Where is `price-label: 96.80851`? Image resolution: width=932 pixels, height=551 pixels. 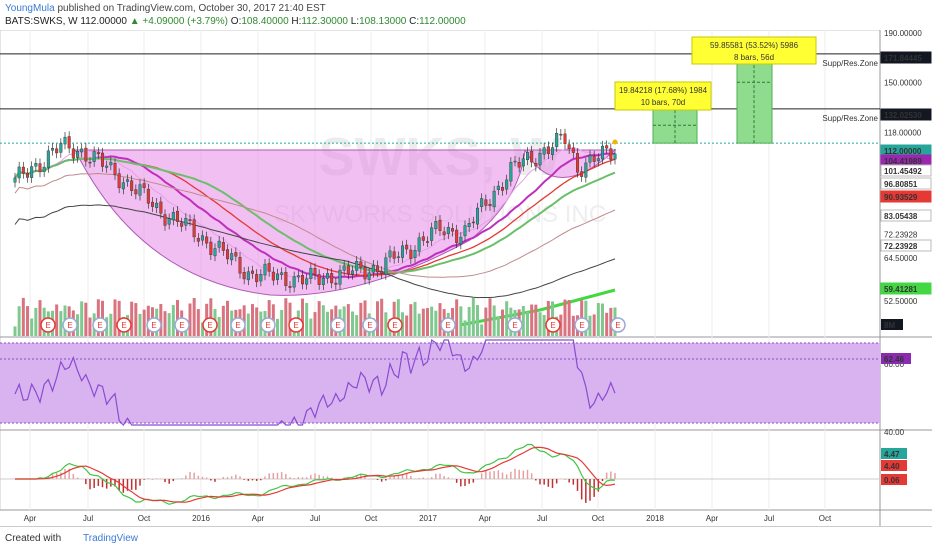 price-label: 96.80851 is located at coordinates (901, 184).